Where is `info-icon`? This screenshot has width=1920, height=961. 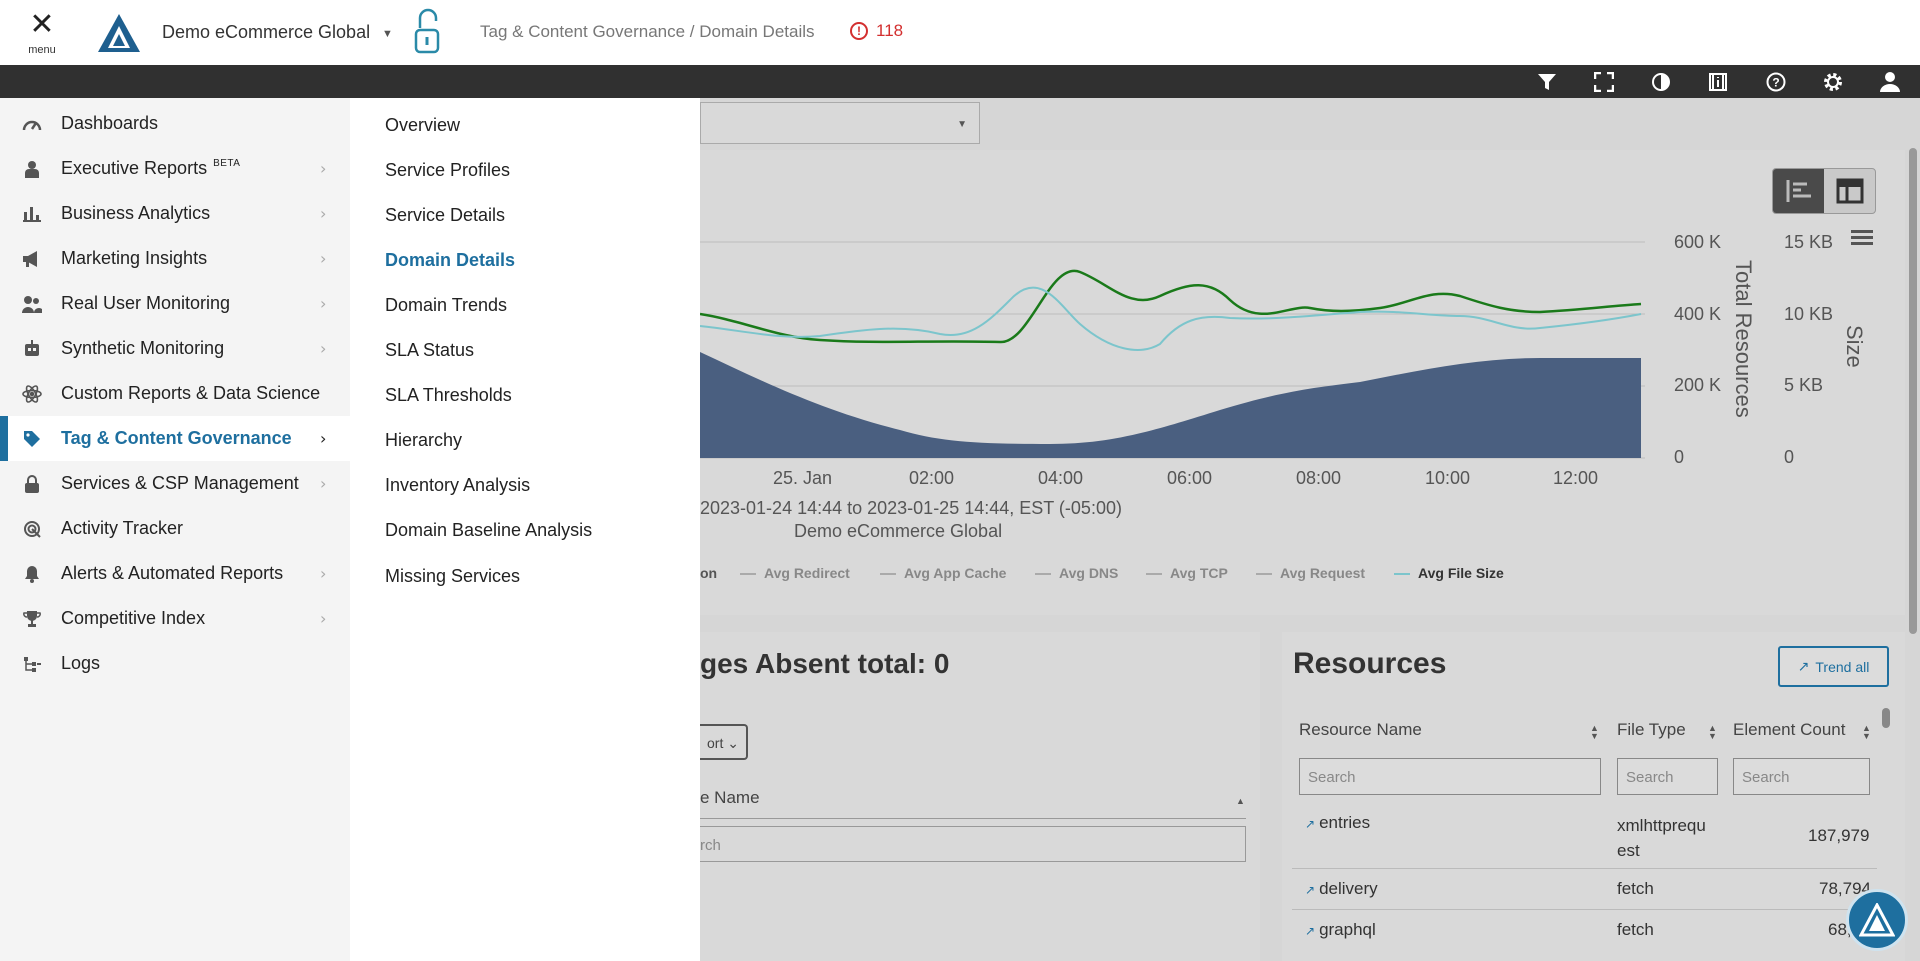 info-icon is located at coordinates (1718, 82).